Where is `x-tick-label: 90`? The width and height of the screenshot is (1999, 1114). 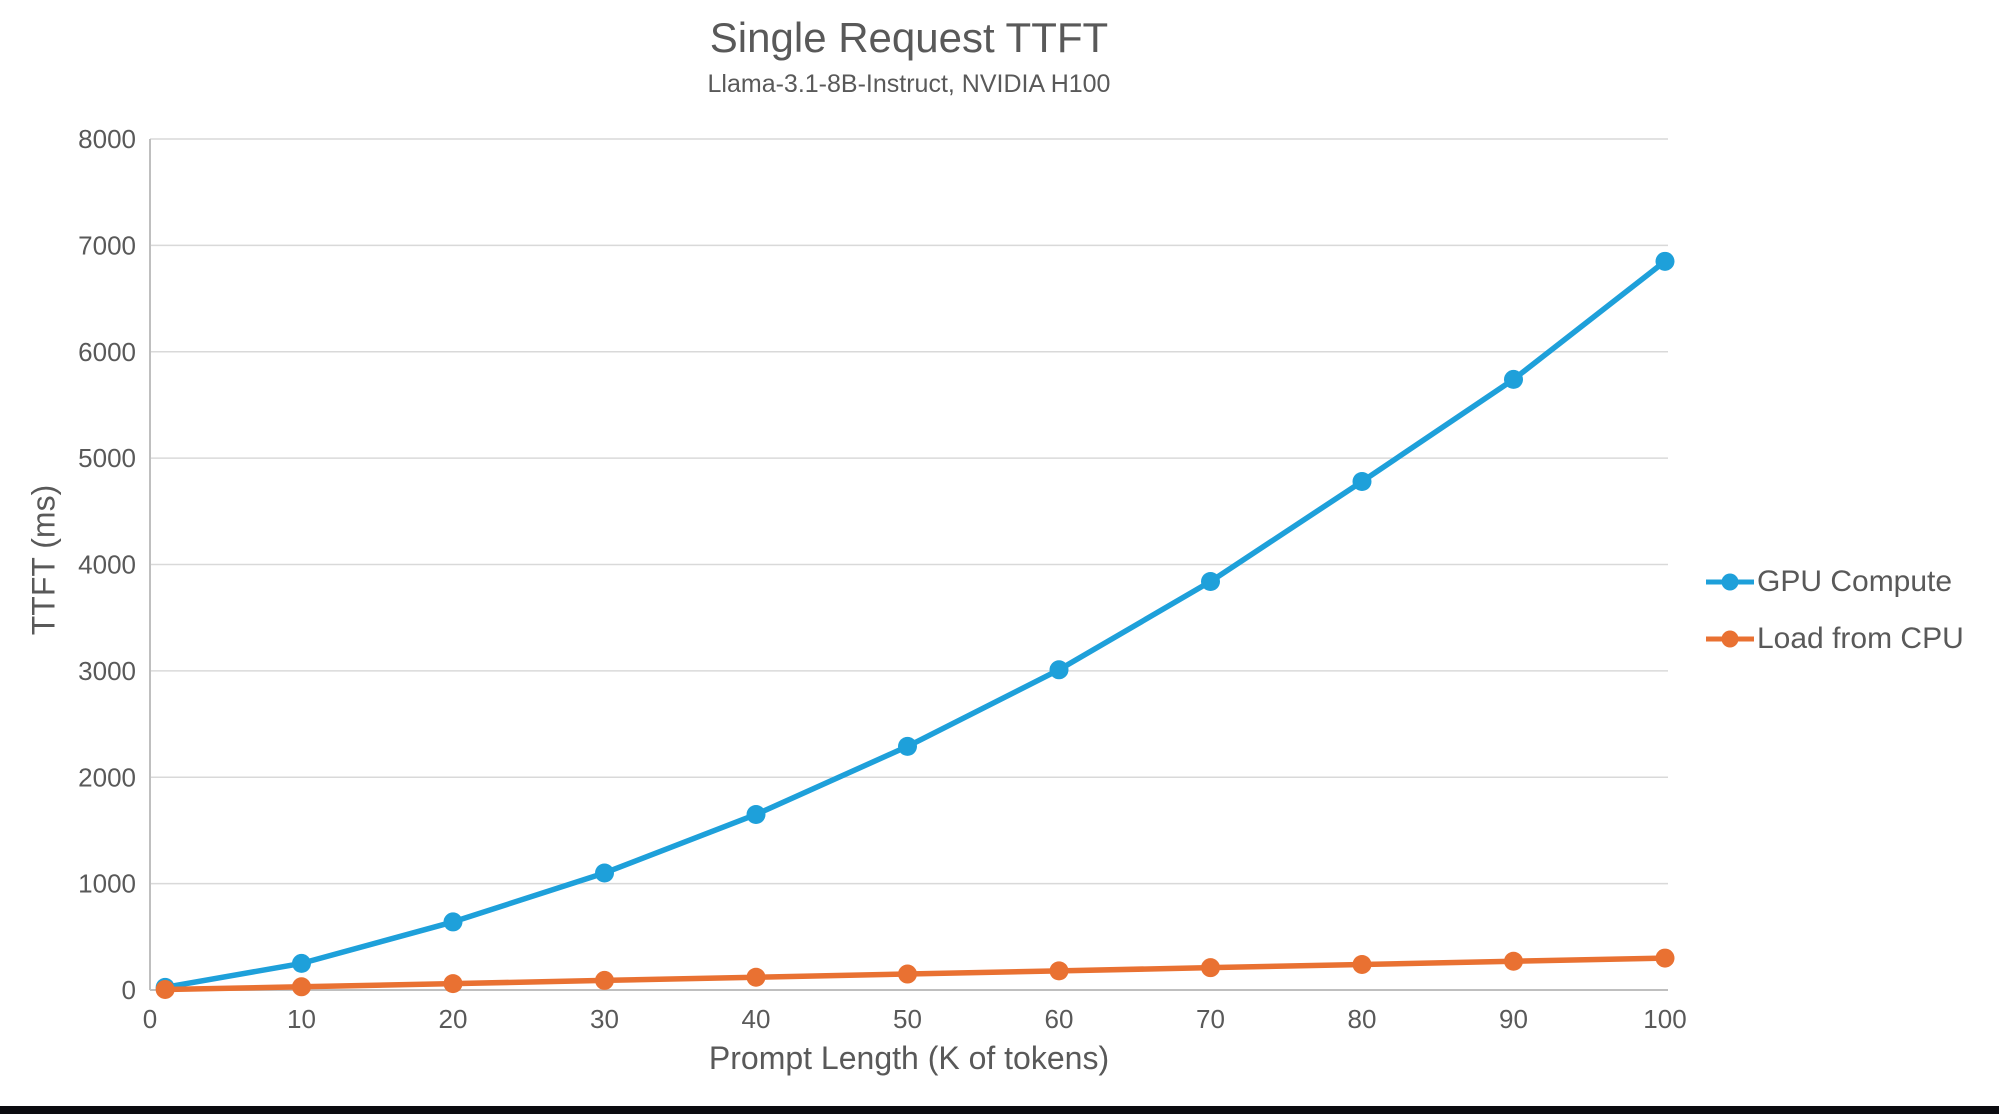 x-tick-label: 90 is located at coordinates (1513, 1019).